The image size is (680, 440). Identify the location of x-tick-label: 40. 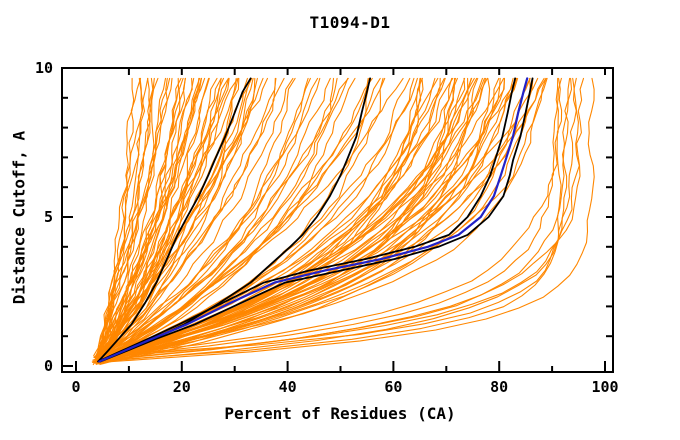
(288, 387).